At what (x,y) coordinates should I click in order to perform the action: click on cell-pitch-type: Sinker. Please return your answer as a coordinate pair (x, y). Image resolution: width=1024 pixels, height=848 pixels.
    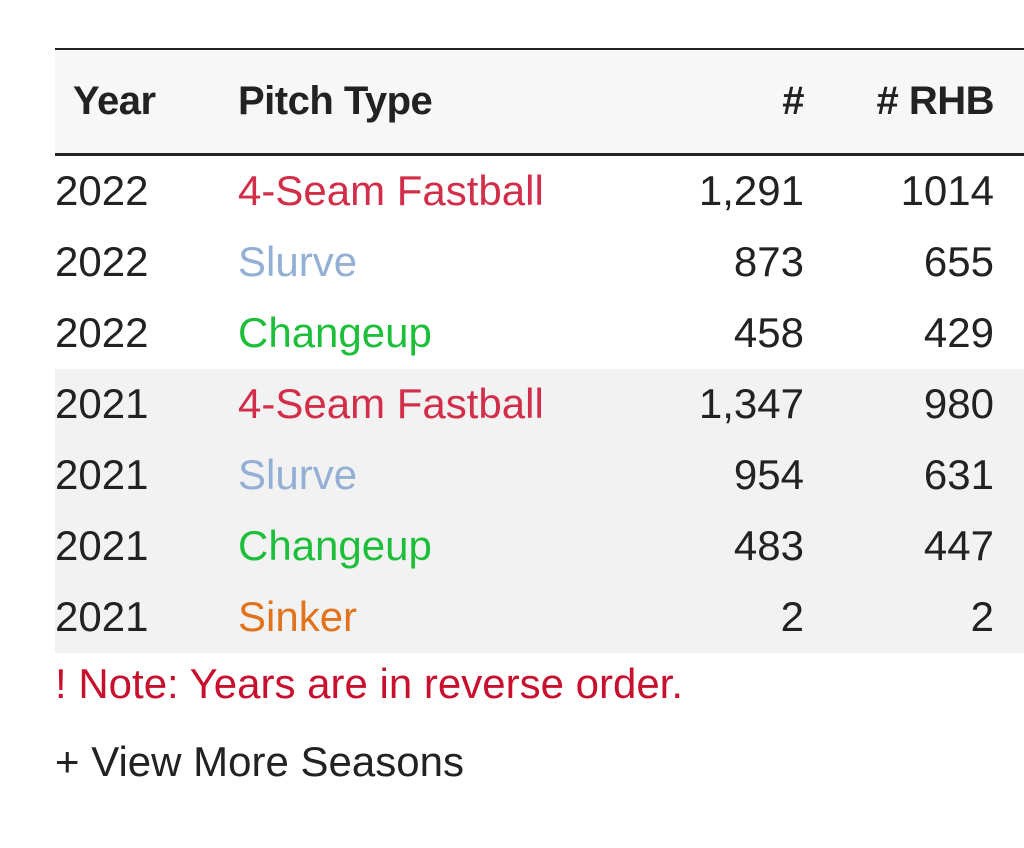
    Looking at the image, I should click on (298, 616).